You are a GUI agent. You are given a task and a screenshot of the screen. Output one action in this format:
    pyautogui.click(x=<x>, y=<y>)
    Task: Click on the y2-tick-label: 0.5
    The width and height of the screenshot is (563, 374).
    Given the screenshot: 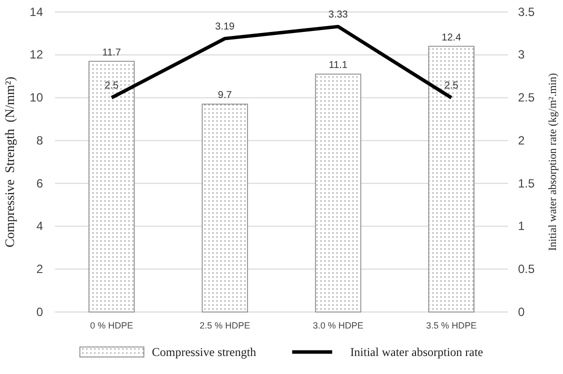 What is the action you would take?
    pyautogui.click(x=527, y=269)
    